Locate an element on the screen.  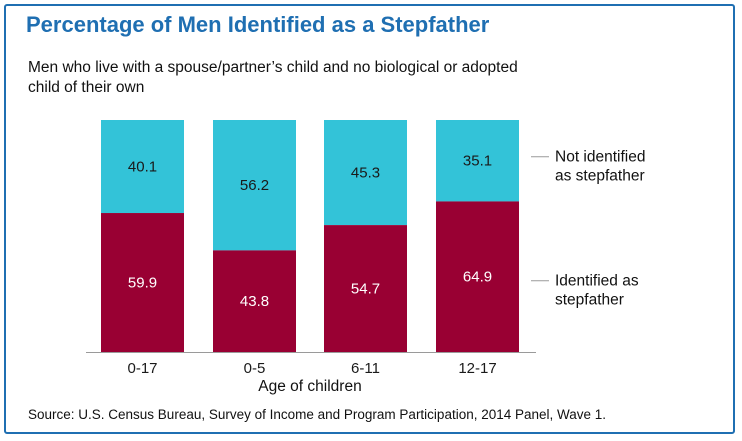
data-label-not-identified-0-17: 40.1 is located at coordinates (142, 167).